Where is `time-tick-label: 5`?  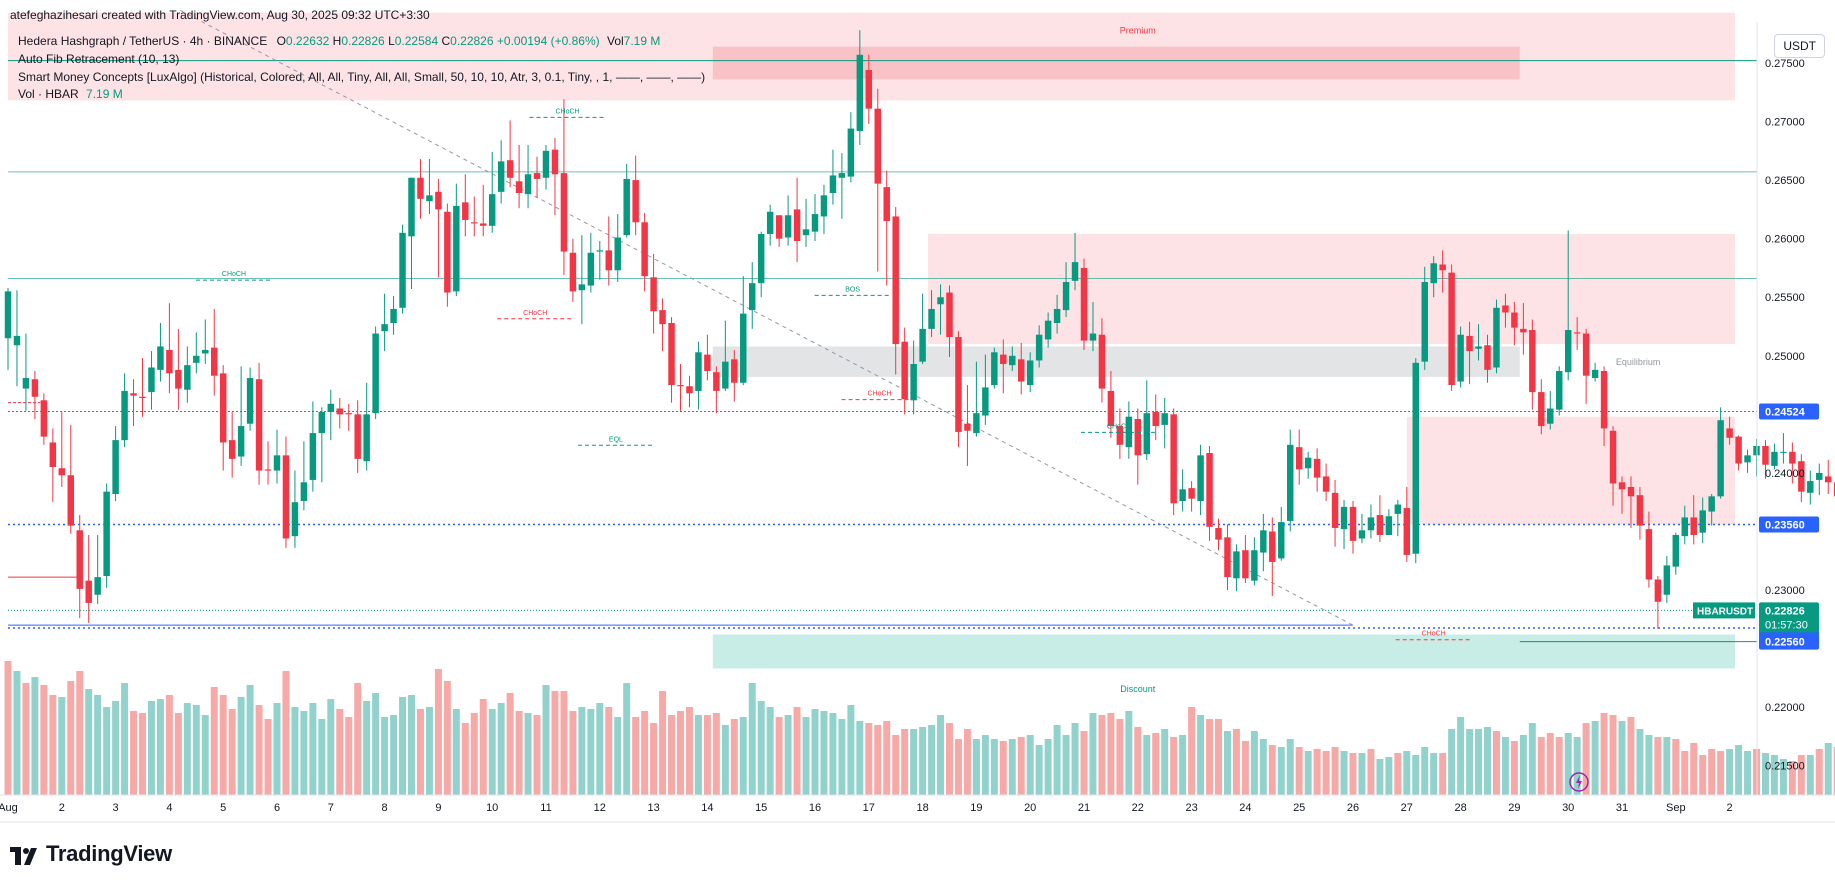
time-tick-label: 5 is located at coordinates (223, 808).